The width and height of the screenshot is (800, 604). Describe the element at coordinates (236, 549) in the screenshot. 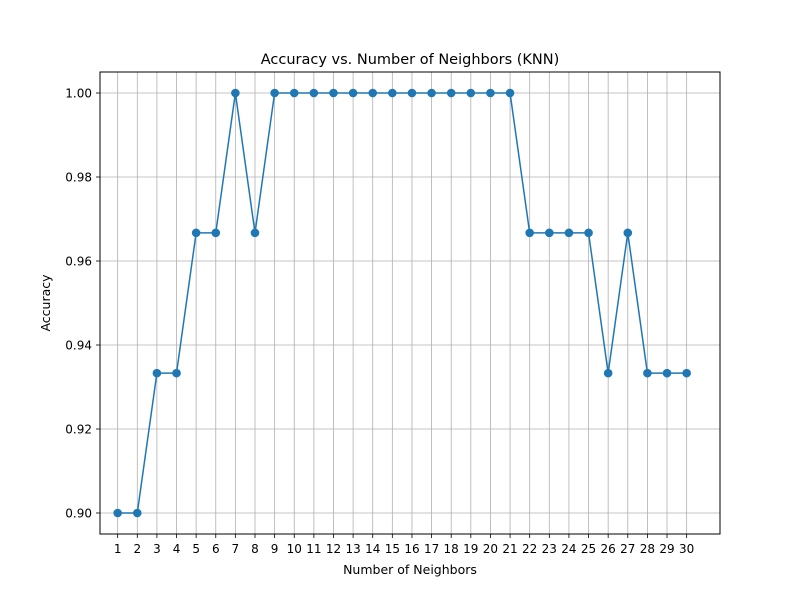

I see `x-tick-label: 7` at that location.